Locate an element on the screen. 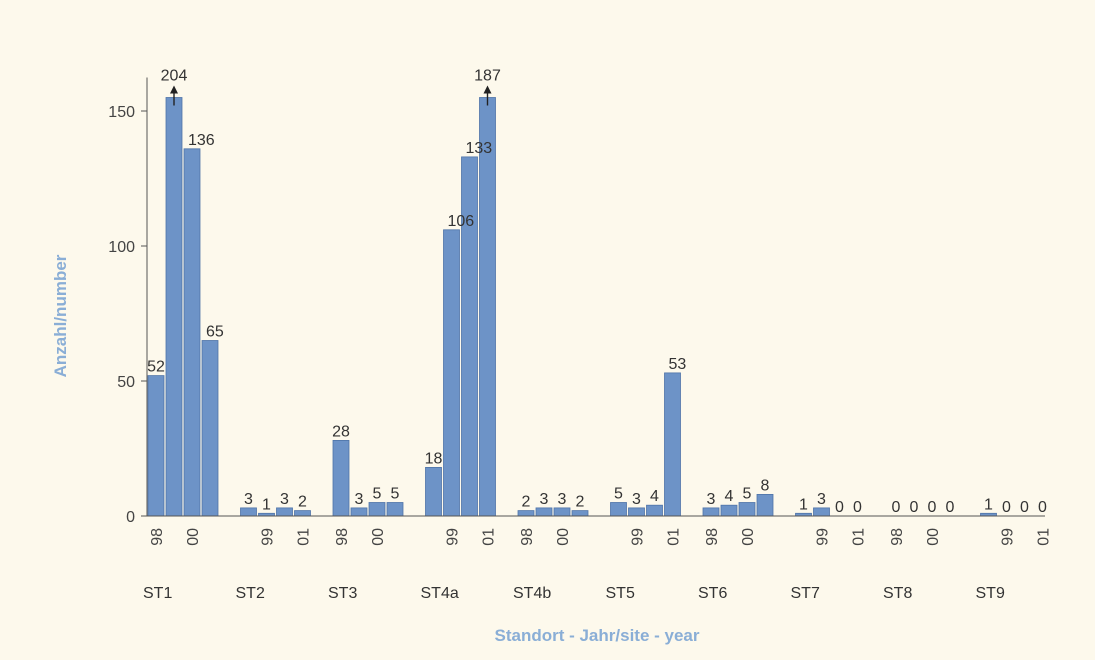 The height and width of the screenshot is (660, 1095). y-axis: 0 50 100 150 is located at coordinates (128, 301).